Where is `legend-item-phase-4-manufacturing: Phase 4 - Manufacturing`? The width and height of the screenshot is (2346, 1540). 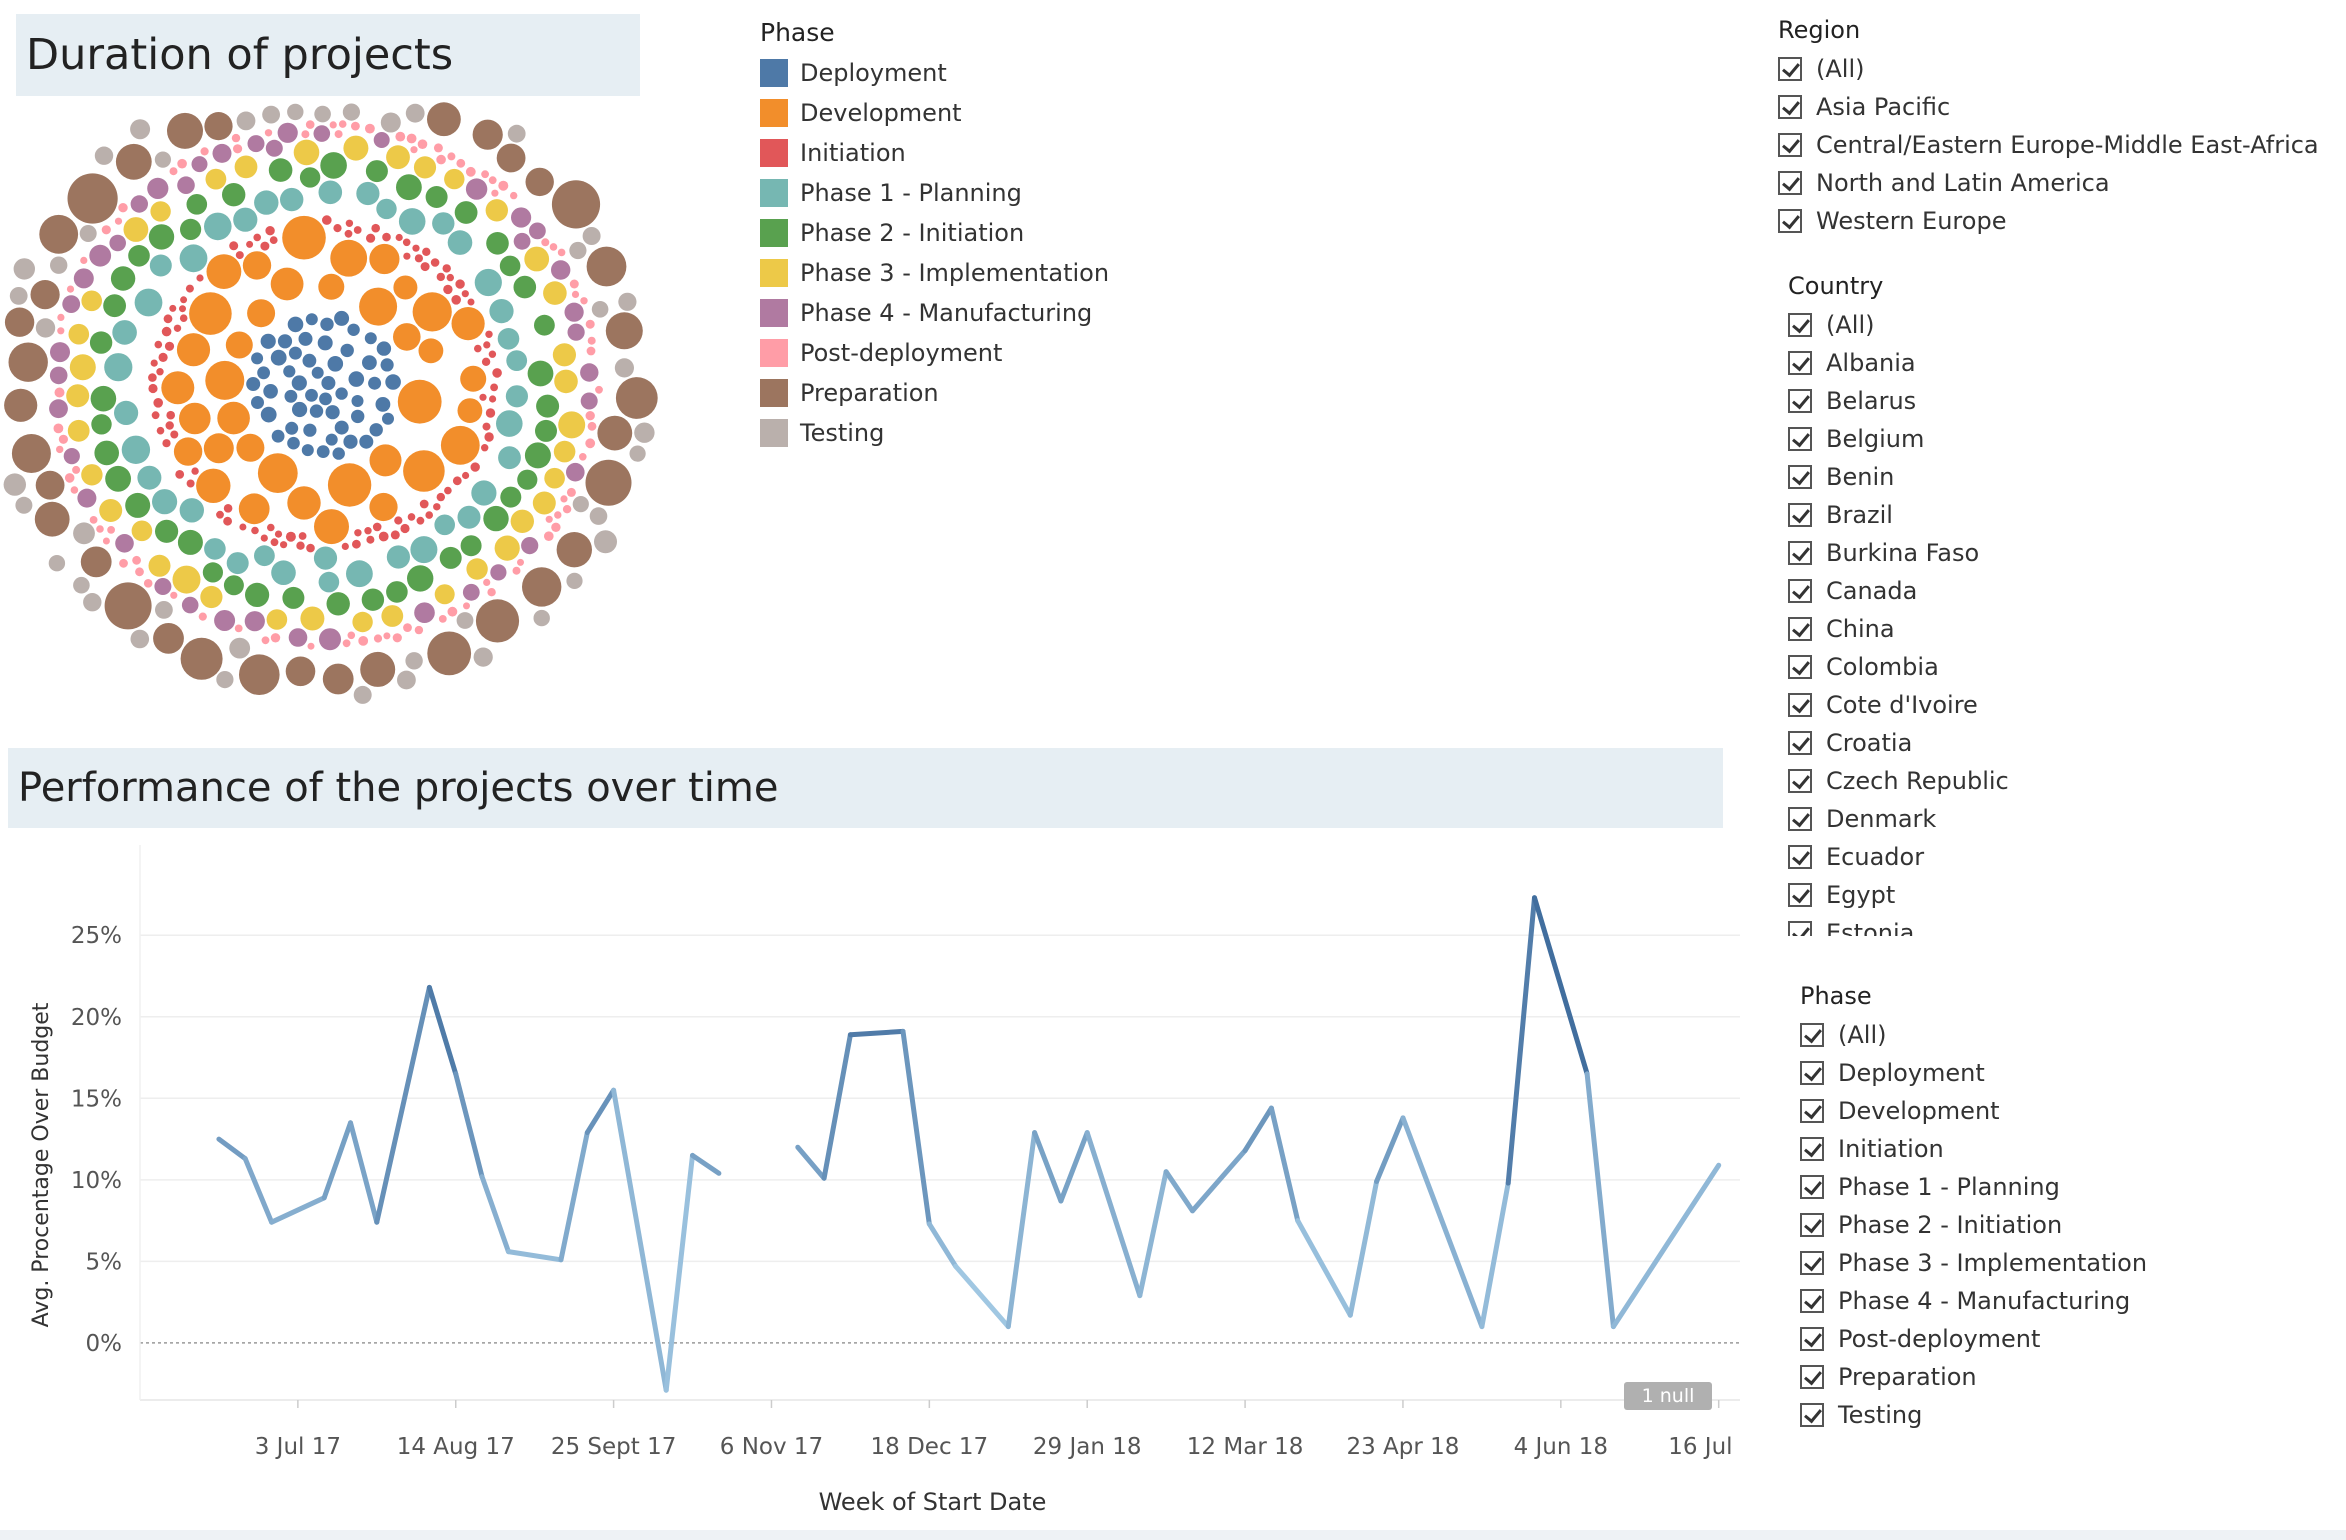 legend-item-phase-4-manufacturing: Phase 4 - Manufacturing is located at coordinates (934, 313).